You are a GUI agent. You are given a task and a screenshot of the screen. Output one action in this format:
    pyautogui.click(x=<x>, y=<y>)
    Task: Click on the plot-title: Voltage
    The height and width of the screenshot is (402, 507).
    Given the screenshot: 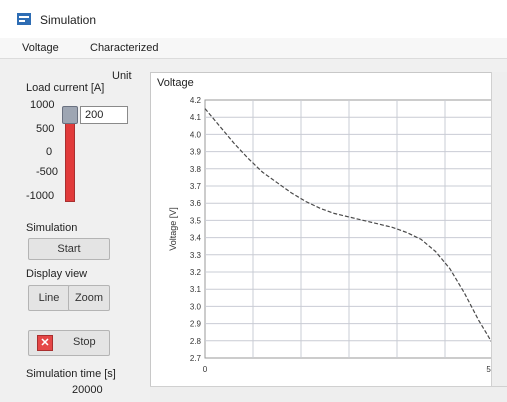 What is the action you would take?
    pyautogui.click(x=175, y=83)
    